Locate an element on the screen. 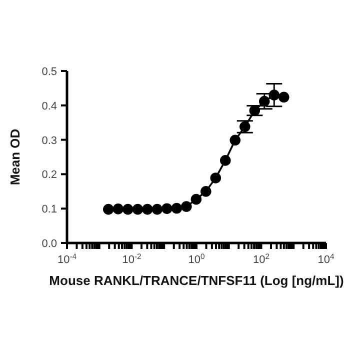 The image size is (350, 350). y-tick-label: 0.4 is located at coordinates (49, 106).